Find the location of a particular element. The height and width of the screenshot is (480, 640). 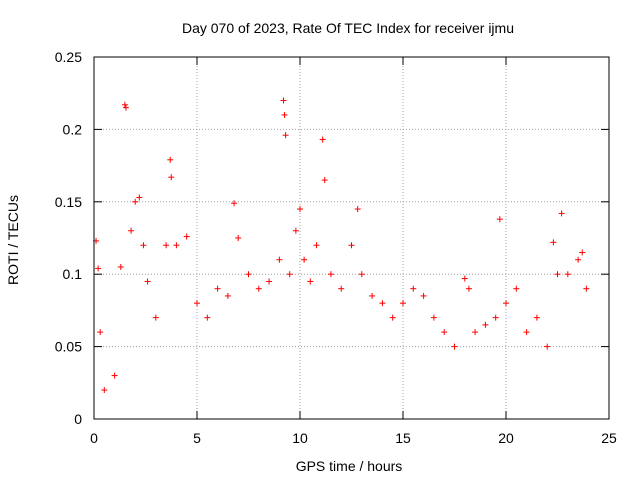

x-axis-label: GPS time / hours is located at coordinates (349, 466).